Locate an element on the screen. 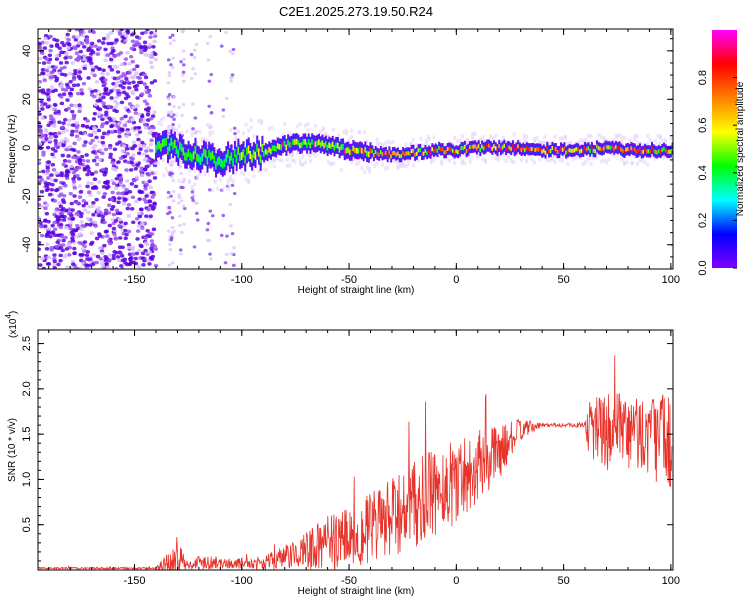  spectrogram-y-tick-label: 40 is located at coordinates (27, 51).